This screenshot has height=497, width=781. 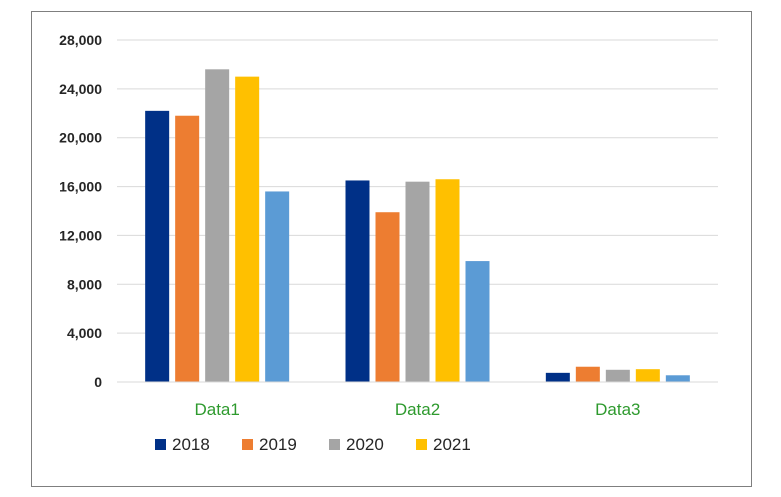 I want to click on y-tick-label: 12,000, so click(x=80, y=235).